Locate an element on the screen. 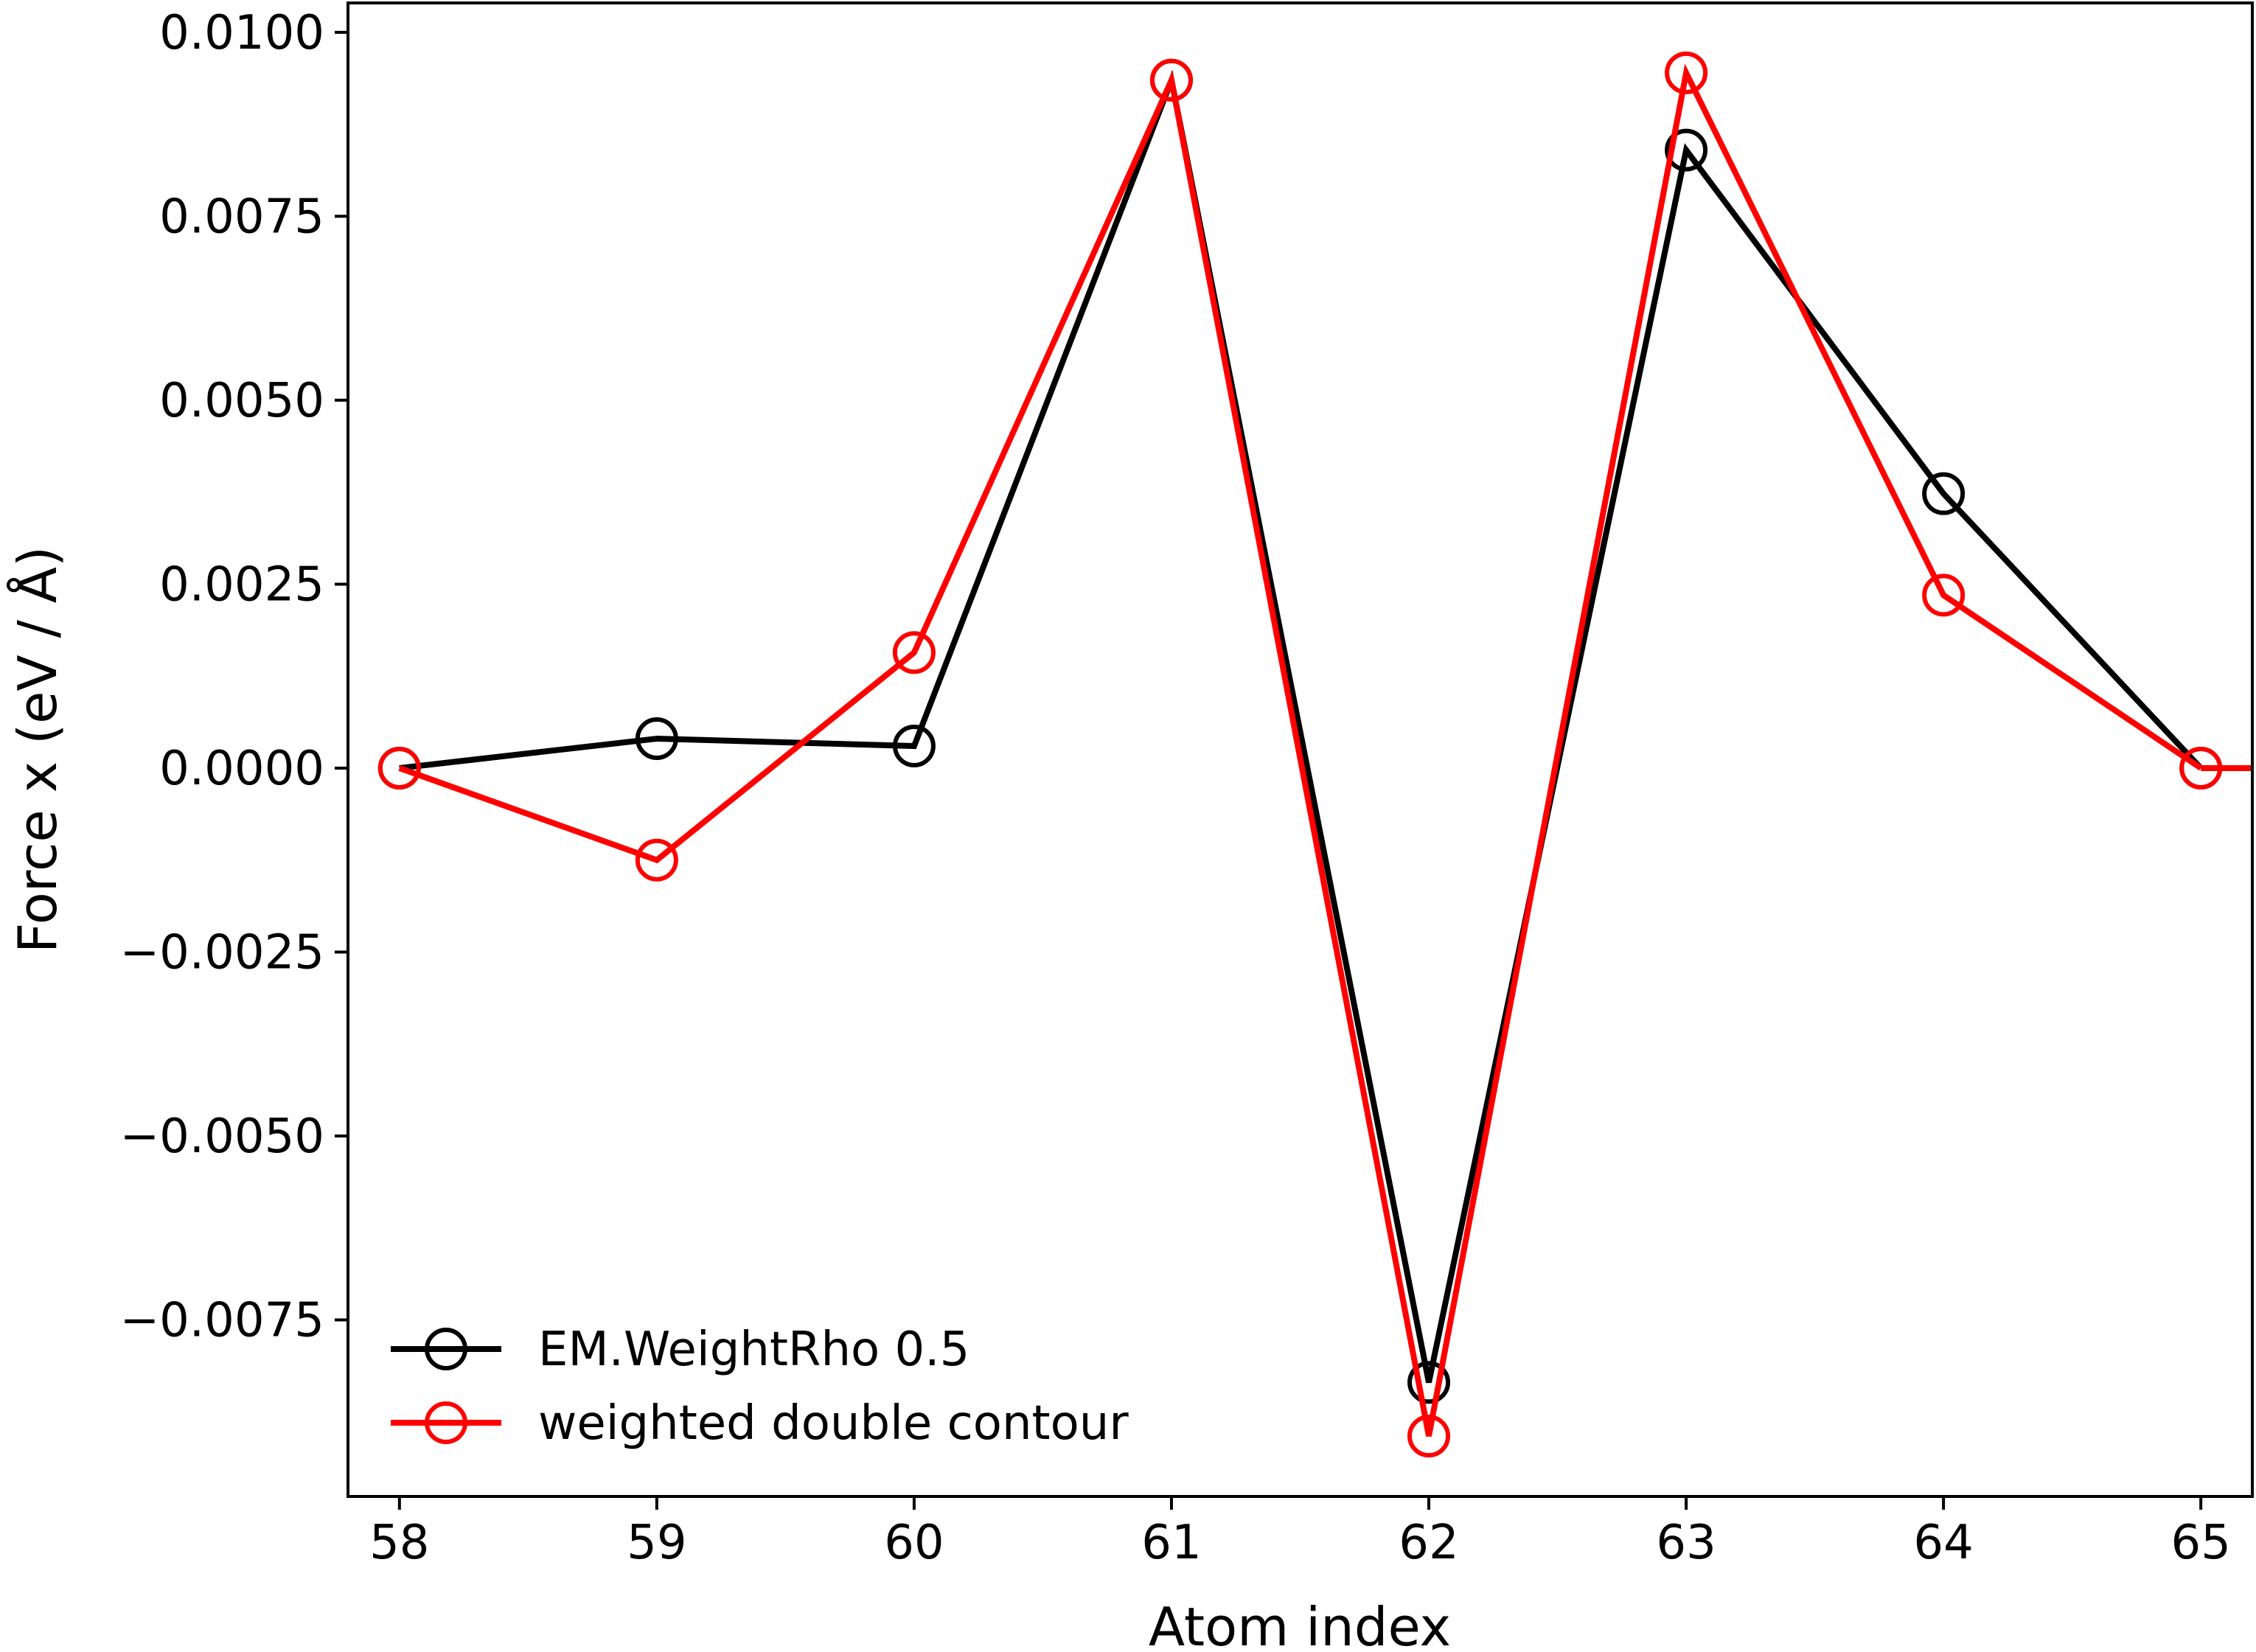 The image size is (2256, 1652). y-tick-label: 0.0025 is located at coordinates (241, 584).